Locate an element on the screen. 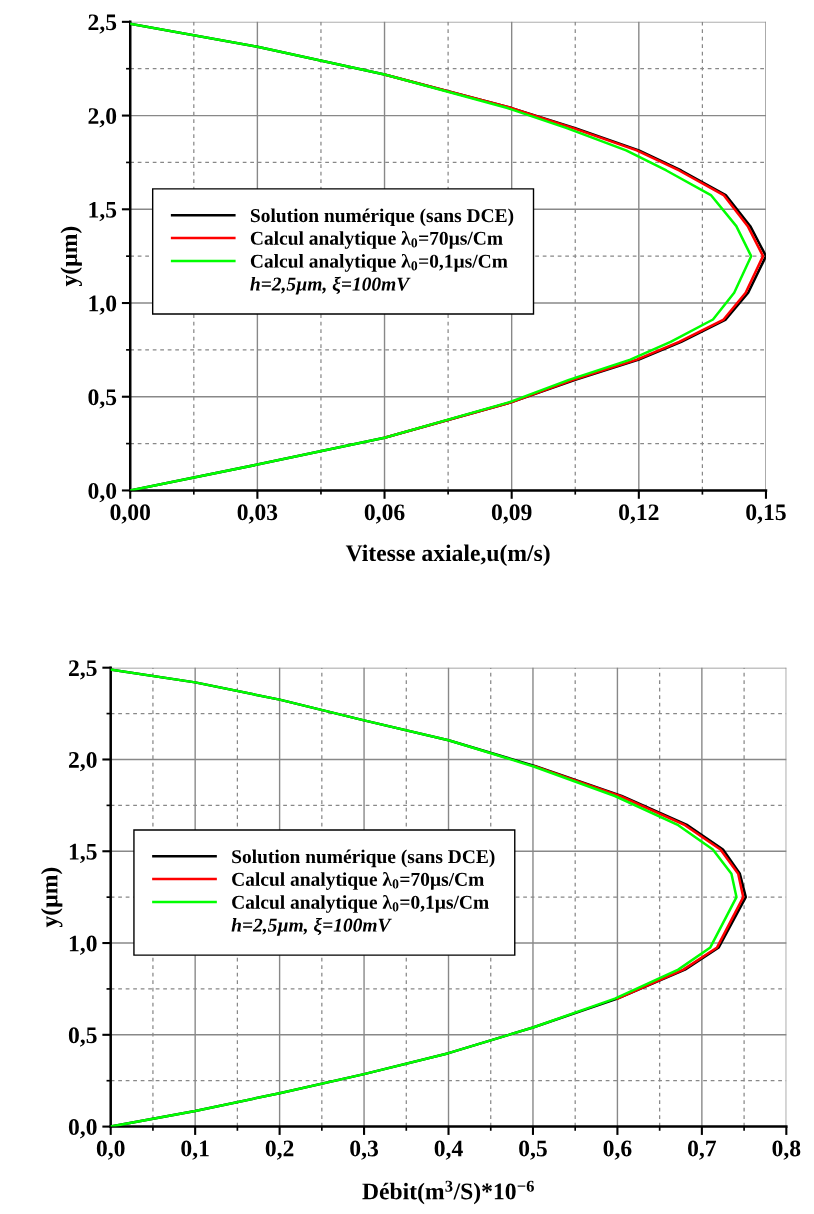  x-tick-label: 0,7 is located at coordinates (702, 1150).